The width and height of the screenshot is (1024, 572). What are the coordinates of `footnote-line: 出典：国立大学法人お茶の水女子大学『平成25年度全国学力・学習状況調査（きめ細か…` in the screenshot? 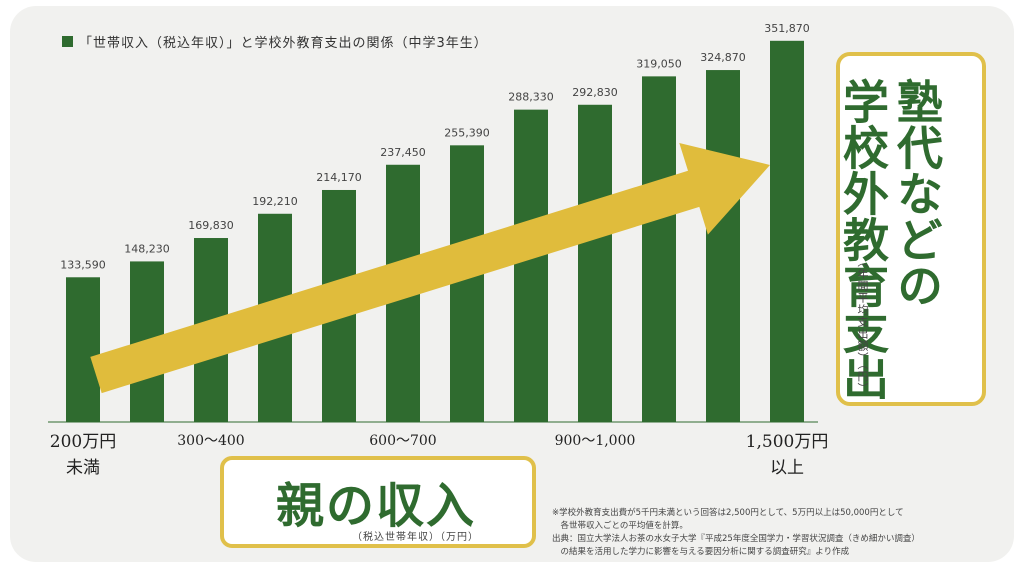 It's located at (736, 539).